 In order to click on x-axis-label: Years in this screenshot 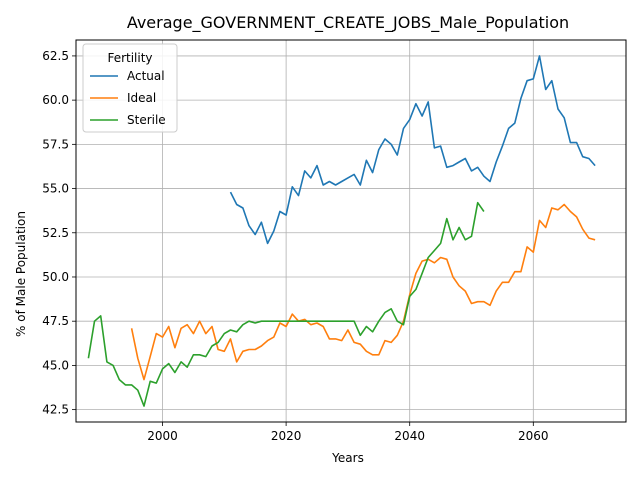, I will do `click(347, 458)`.